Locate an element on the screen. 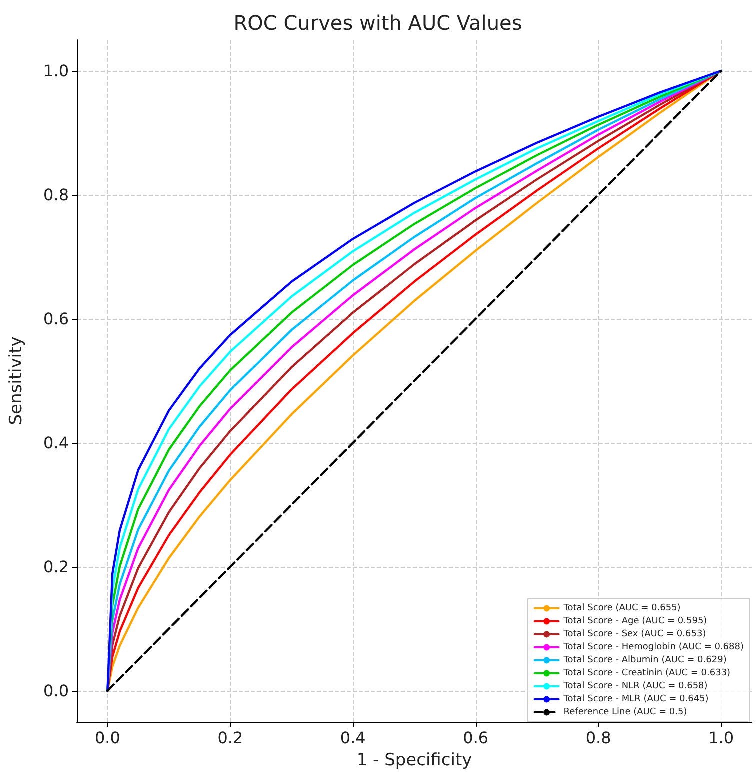 Image resolution: width=756 pixels, height=774 pixels. y-tick-label: 0.0 is located at coordinates (56, 691).